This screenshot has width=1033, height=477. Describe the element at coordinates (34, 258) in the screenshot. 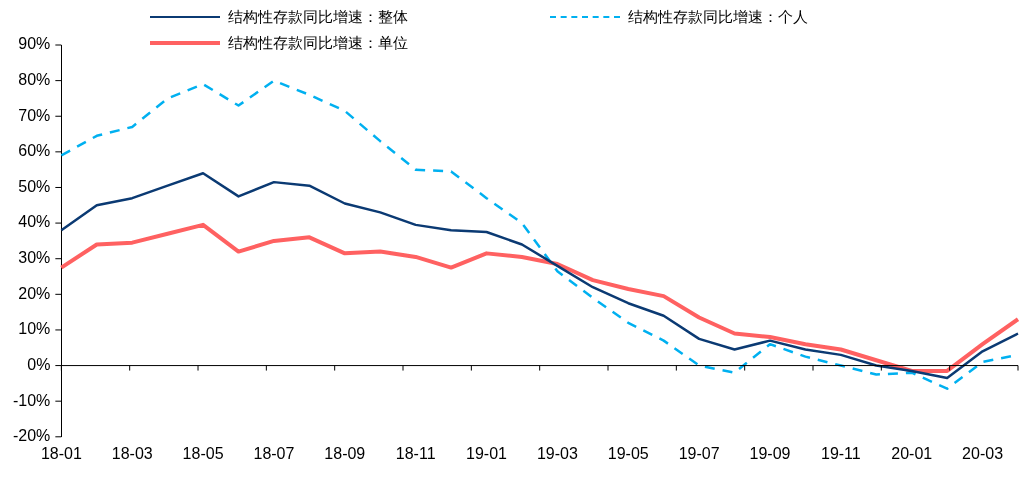

I see `y-tick-label: 30%` at that location.